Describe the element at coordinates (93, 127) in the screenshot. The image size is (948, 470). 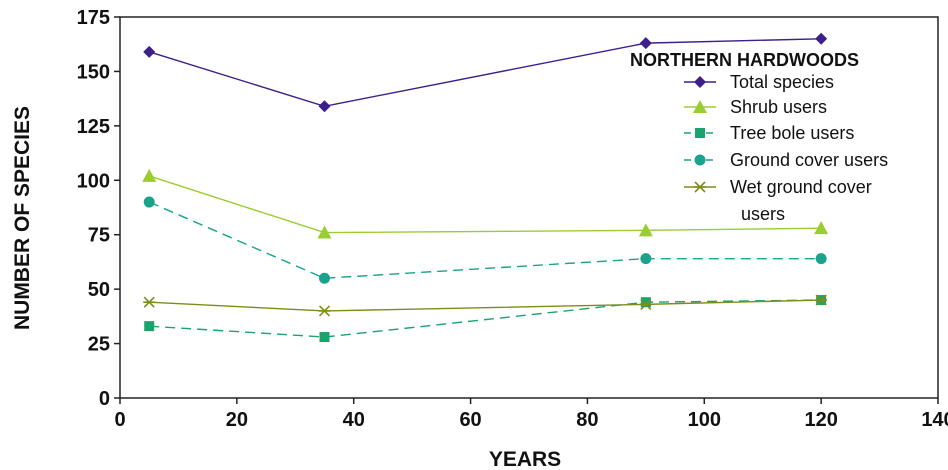
I see `y-tick-label: 125` at that location.